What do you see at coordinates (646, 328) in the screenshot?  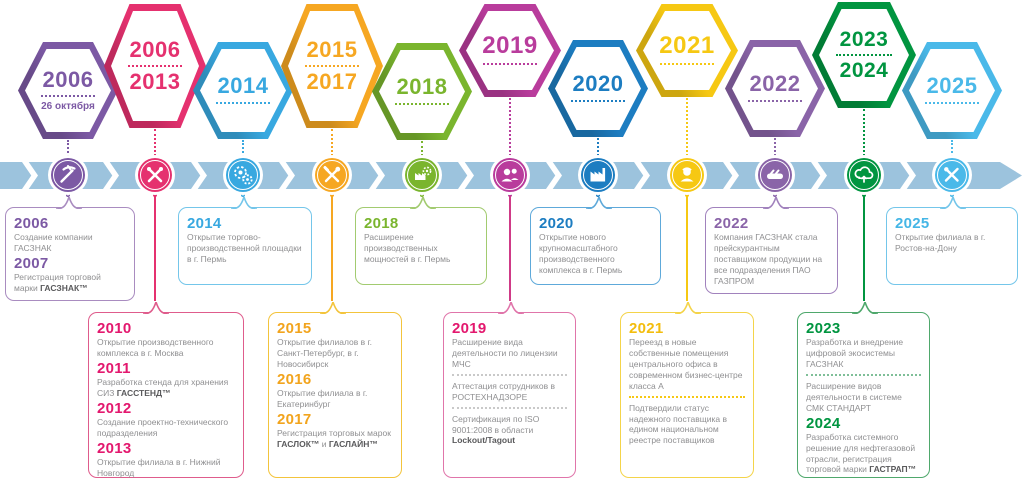 I see `event-year: 2021` at bounding box center [646, 328].